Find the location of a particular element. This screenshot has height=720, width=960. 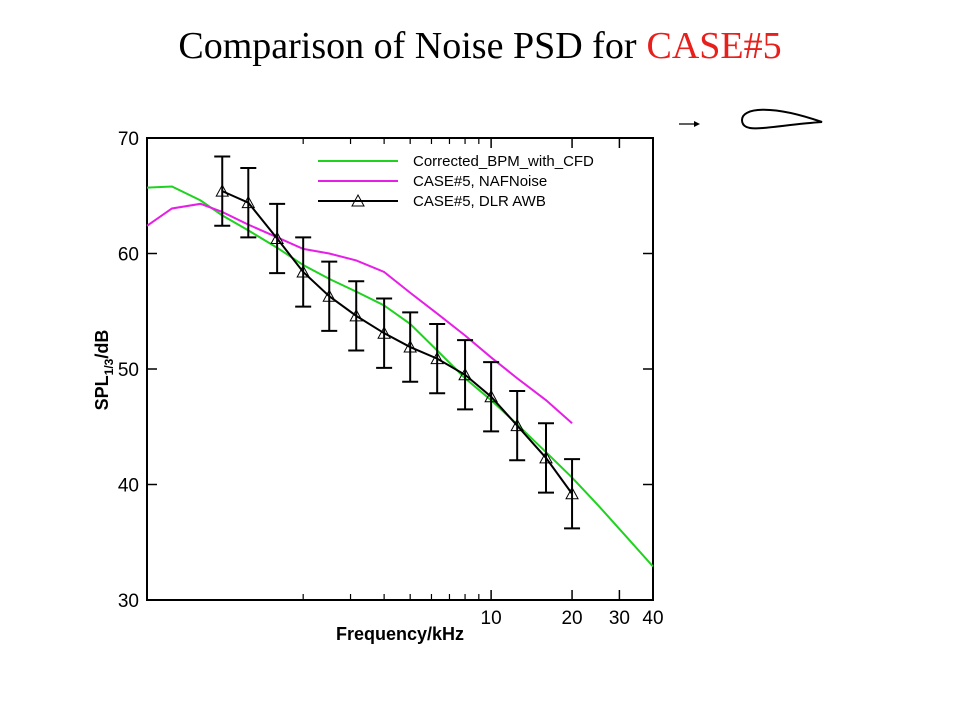

y-axis-label: SPL1/3/dB is located at coordinates (104, 370).